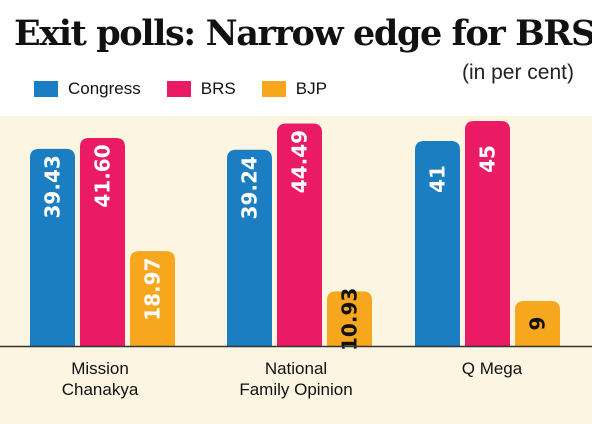  I want to click on bar-congress-national-family-opinion, so click(249, 247).